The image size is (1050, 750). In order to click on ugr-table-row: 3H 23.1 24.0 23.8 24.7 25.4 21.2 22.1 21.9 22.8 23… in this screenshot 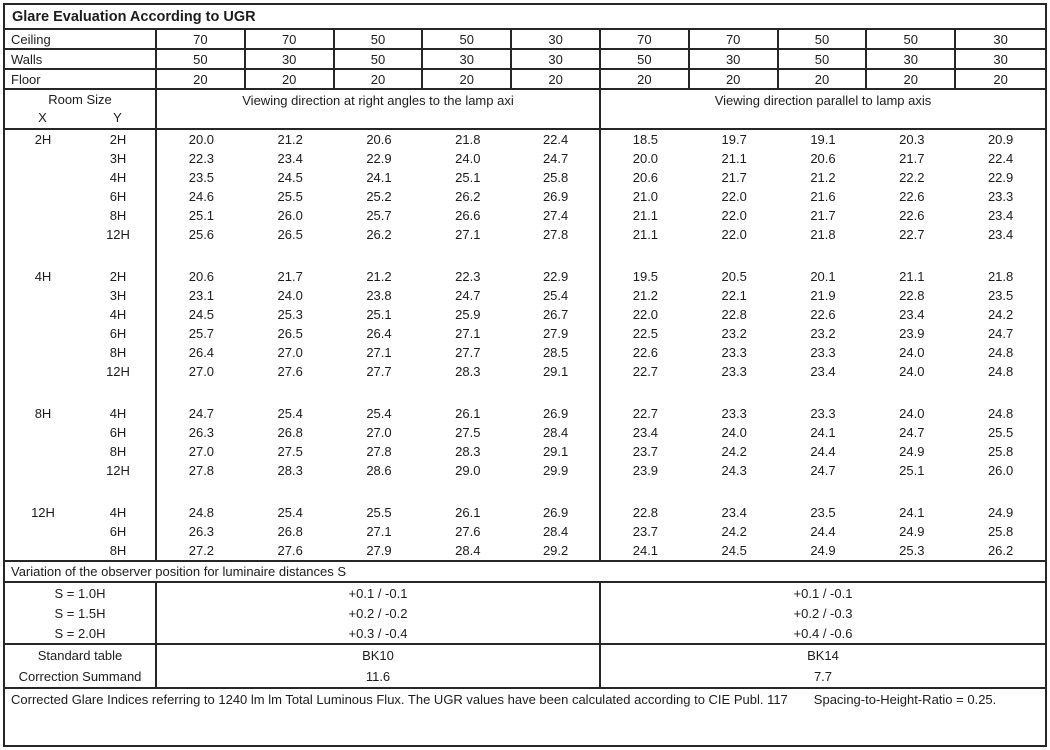, I will do `click(525, 295)`.